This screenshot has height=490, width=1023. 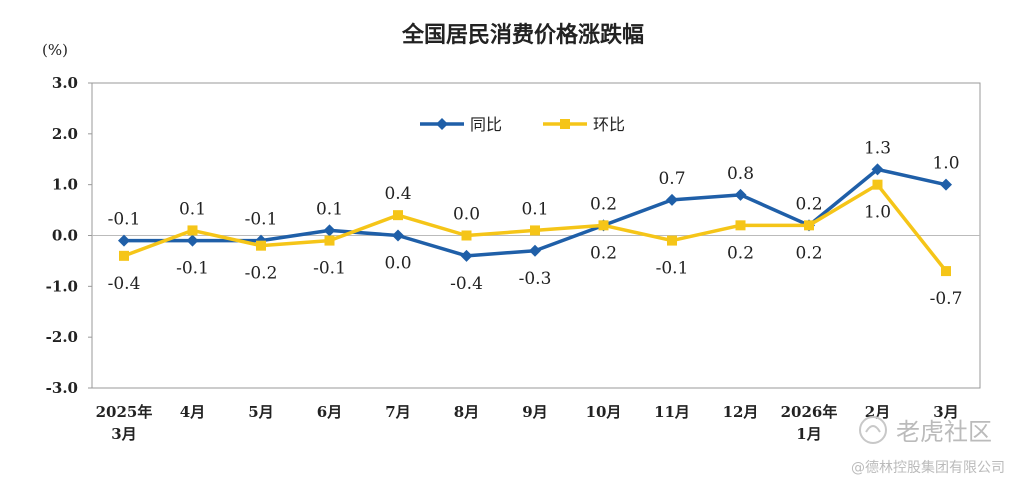 I want to click on chart-title: 全国居民消费价格涨跌幅, so click(x=522, y=35).